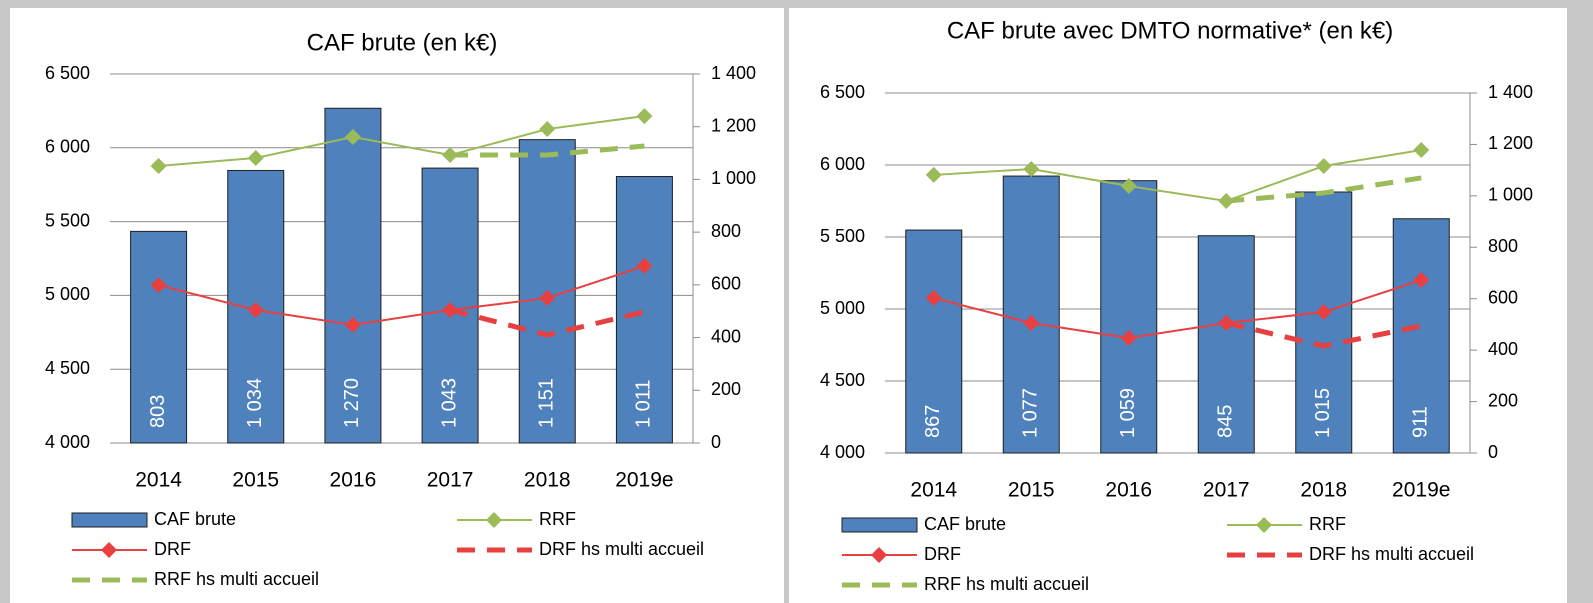 This screenshot has width=1593, height=603. What do you see at coordinates (158, 411) in the screenshot?
I see `bar-label: 803` at bounding box center [158, 411].